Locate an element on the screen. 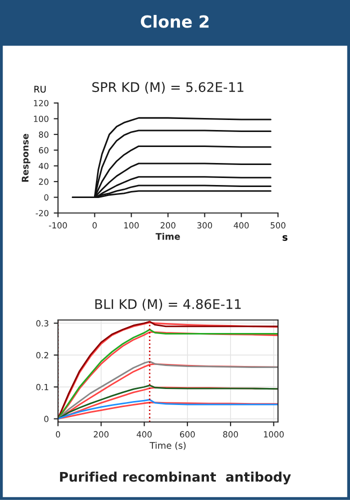  text: Purified recombinant antibody is located at coordinates (175, 478).